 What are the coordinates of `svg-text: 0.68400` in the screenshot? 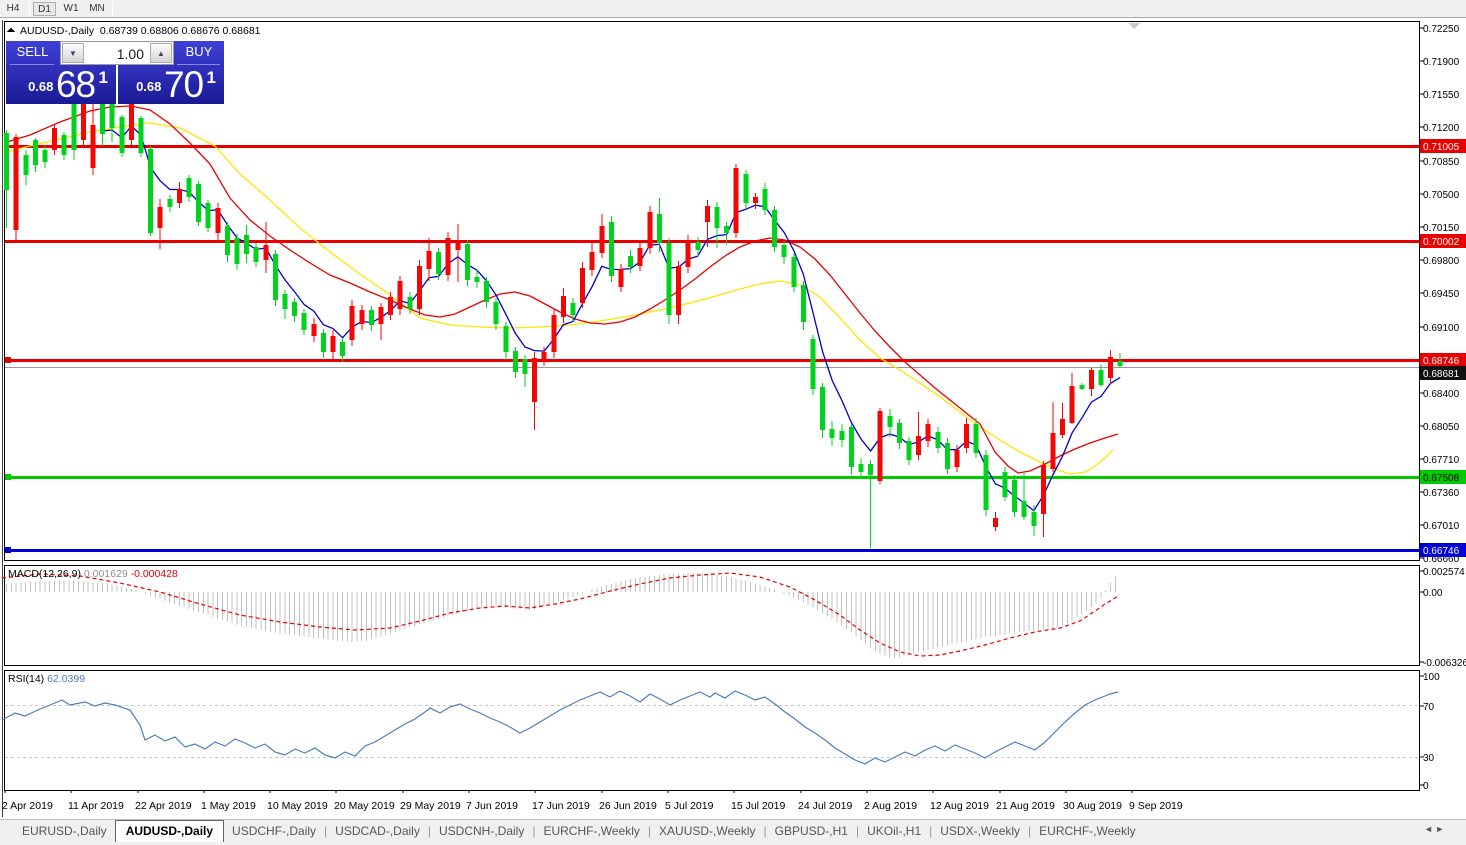 It's located at (1441, 394).